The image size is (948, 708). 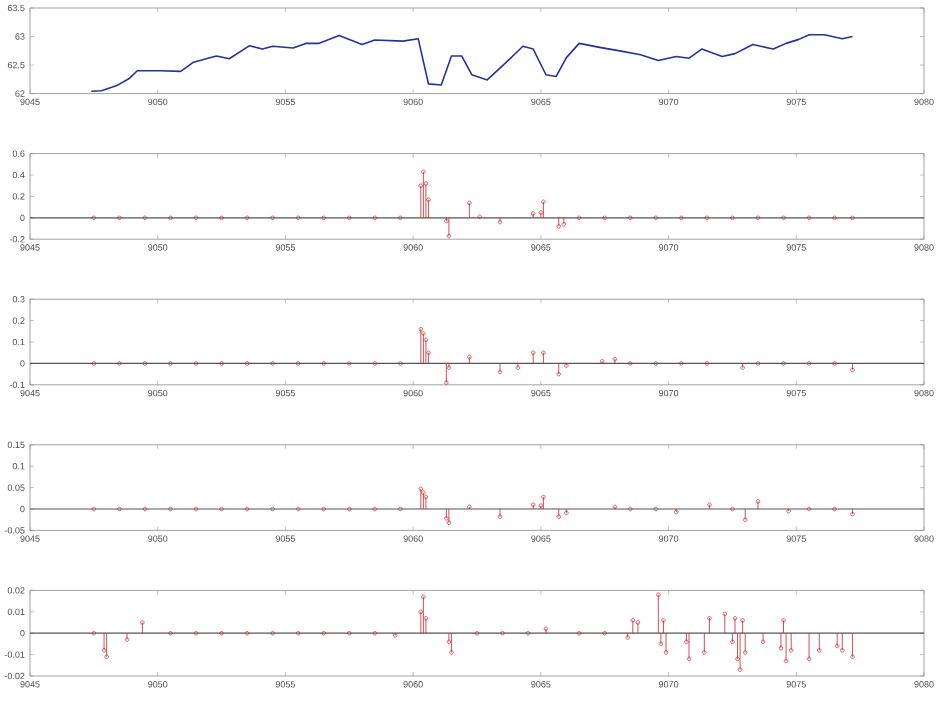 I want to click on line-series, so click(x=472, y=63).